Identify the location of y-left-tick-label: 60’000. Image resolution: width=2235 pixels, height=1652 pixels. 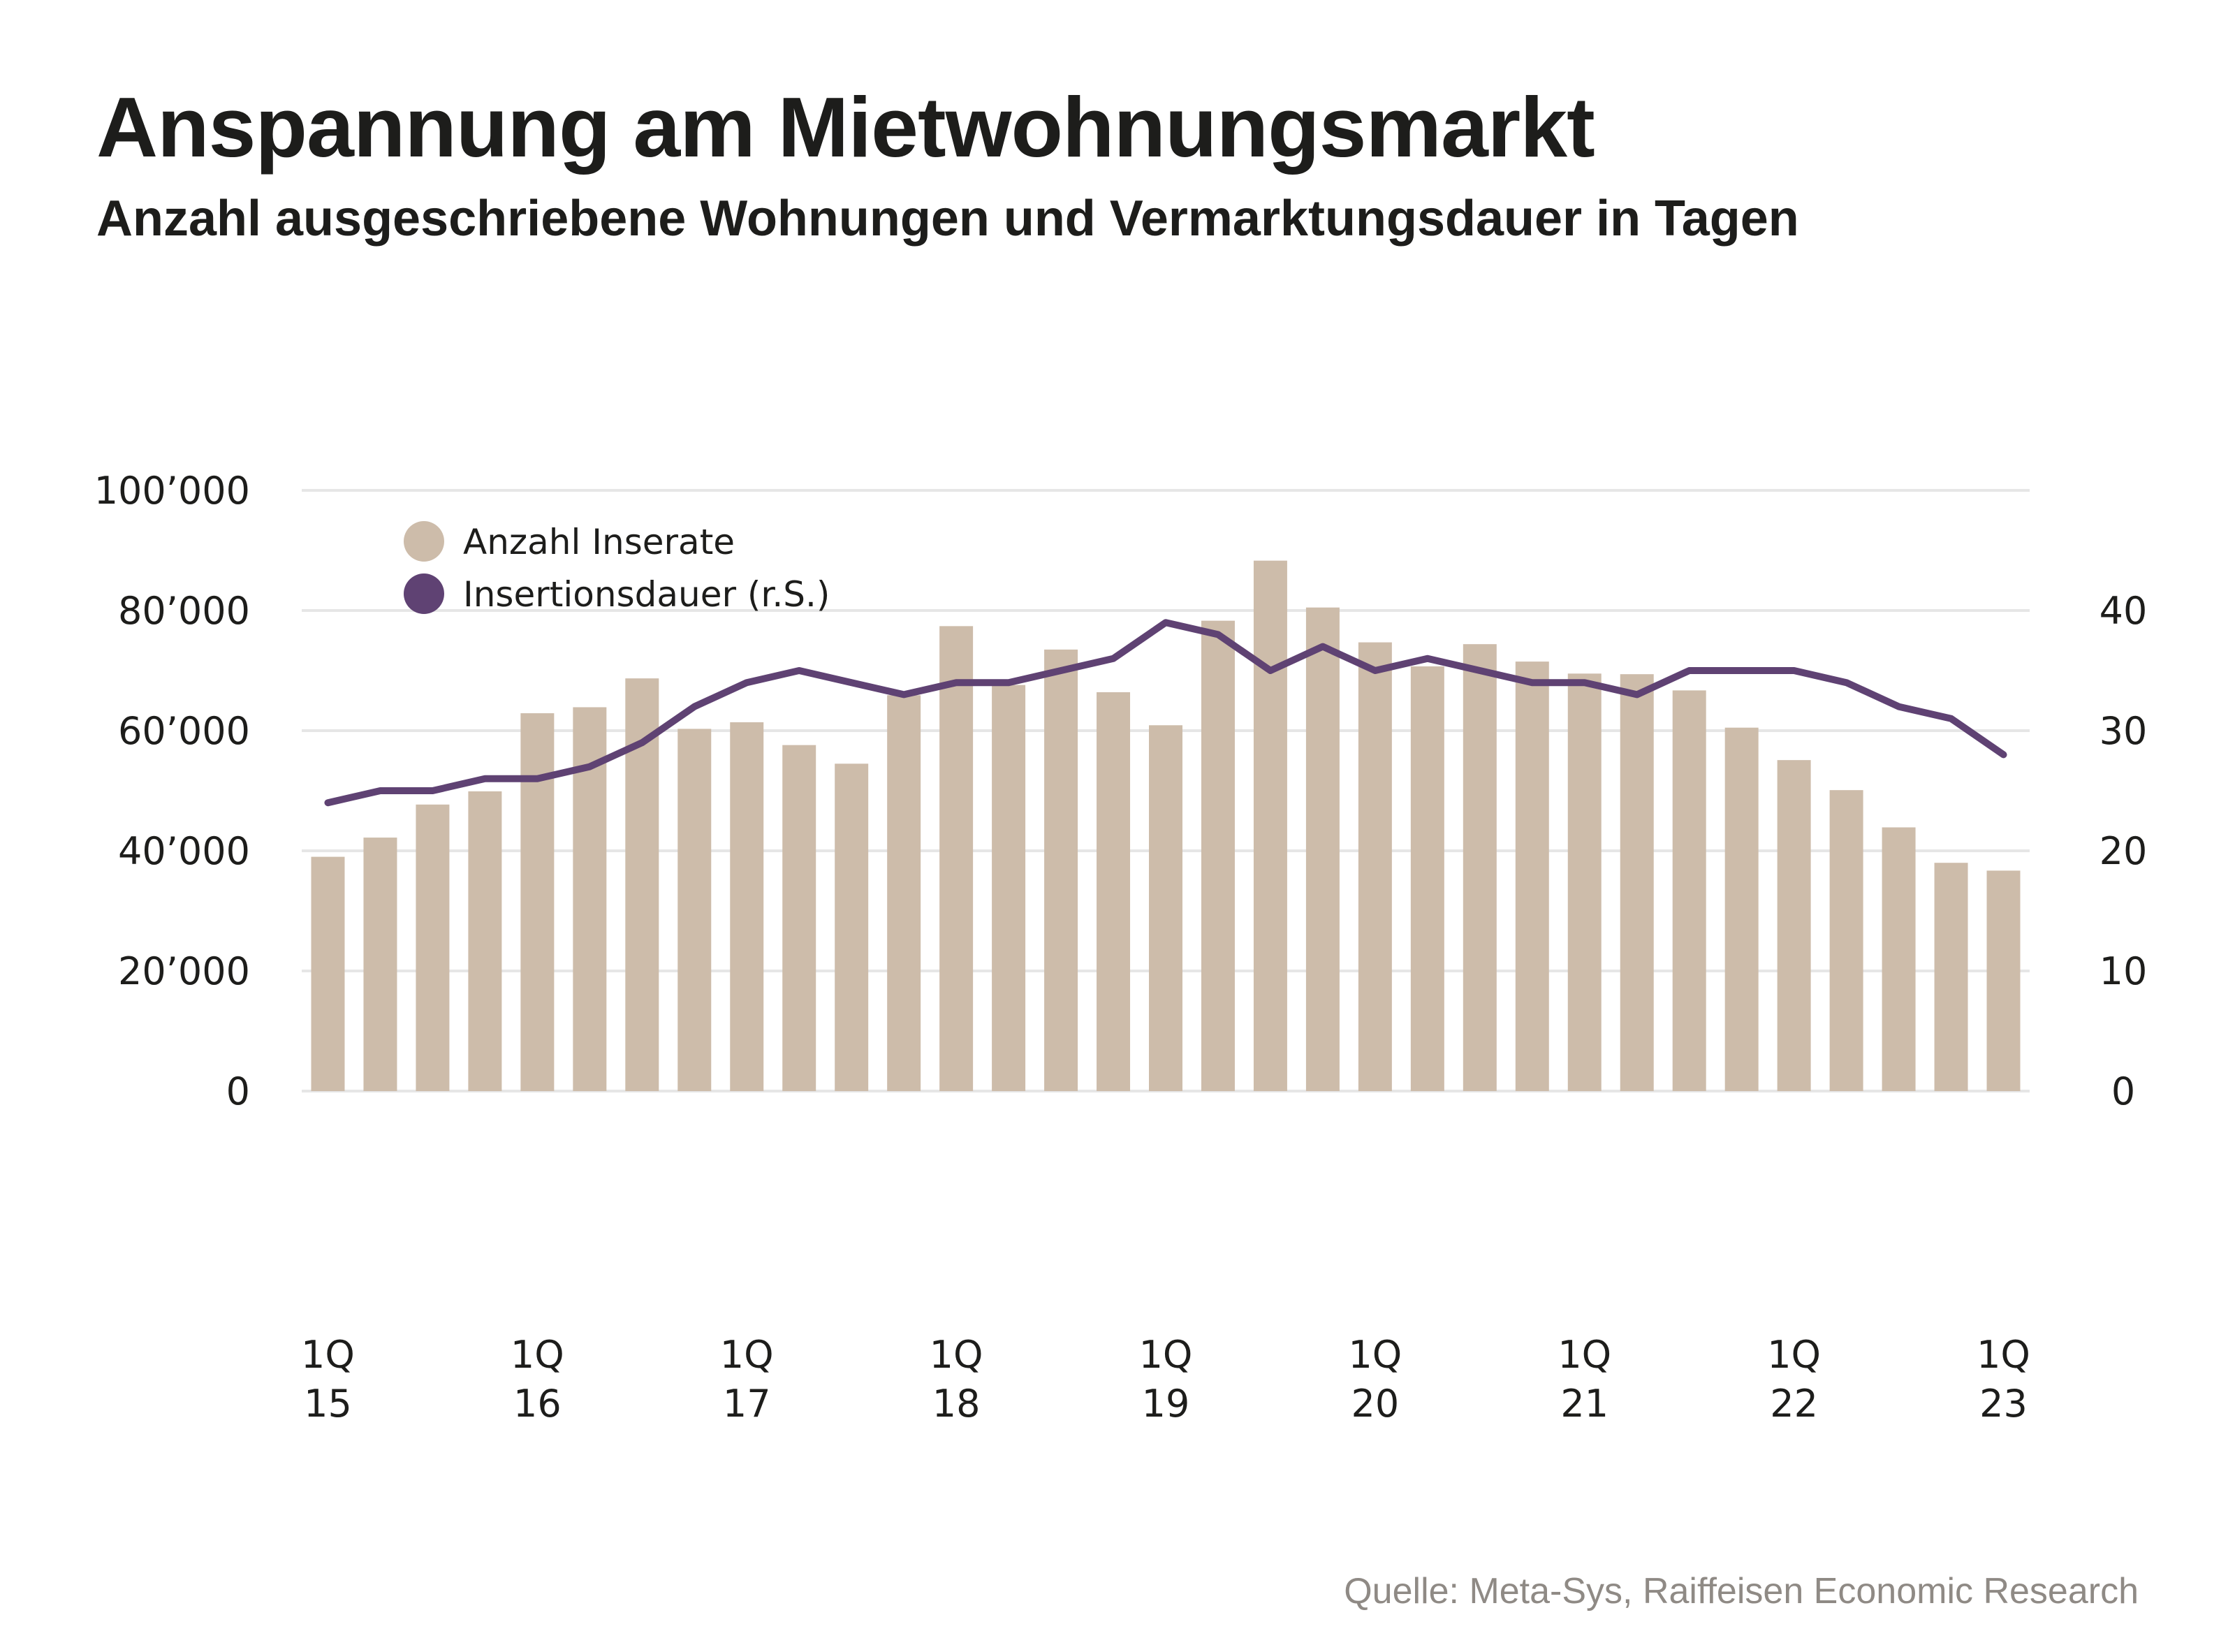
(184, 731).